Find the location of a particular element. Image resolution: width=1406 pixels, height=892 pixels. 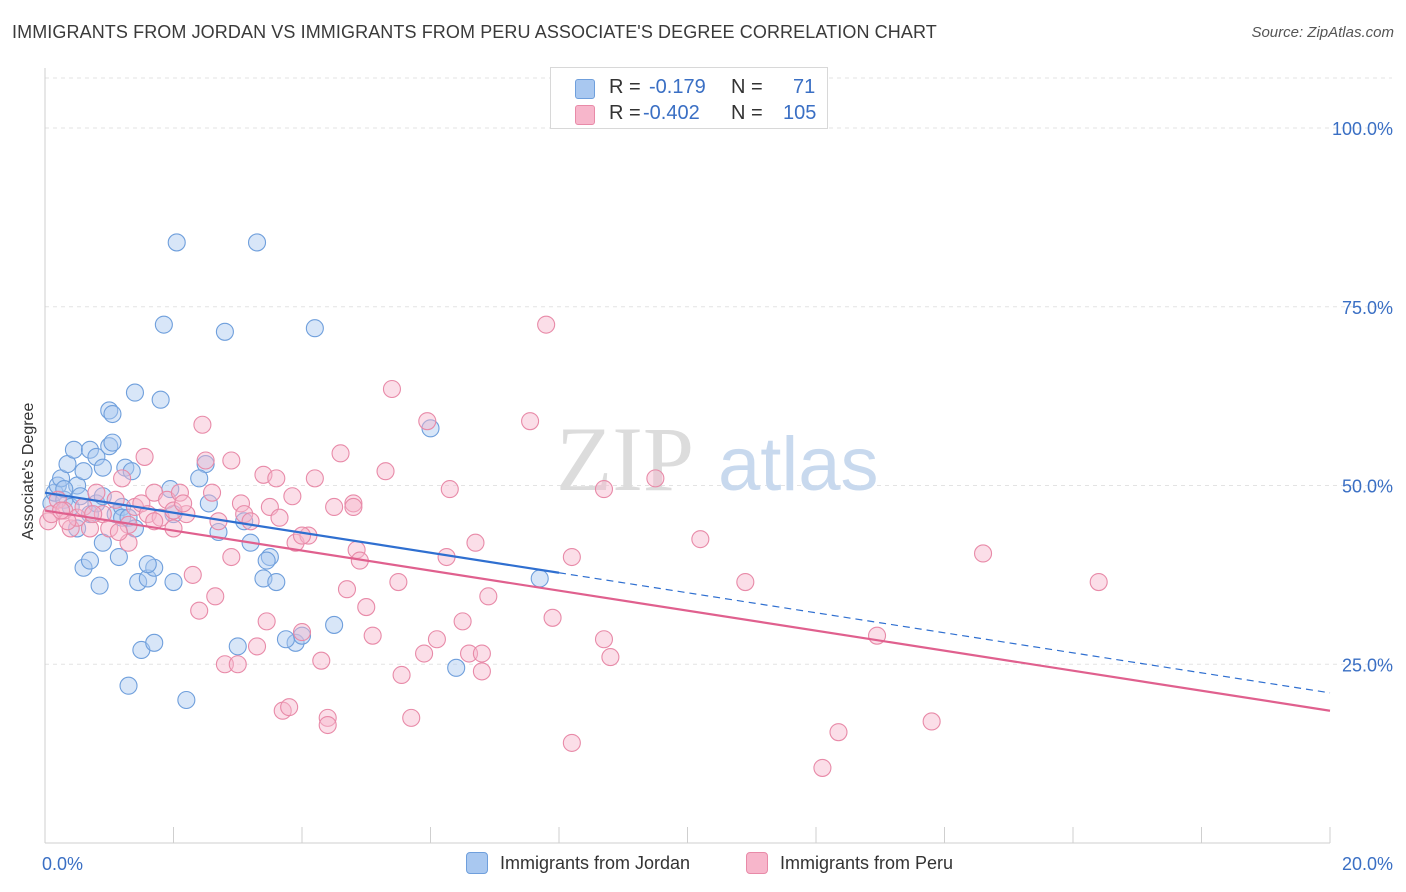

x-tick-label-max: 20.0% is located at coordinates (1367, 864).